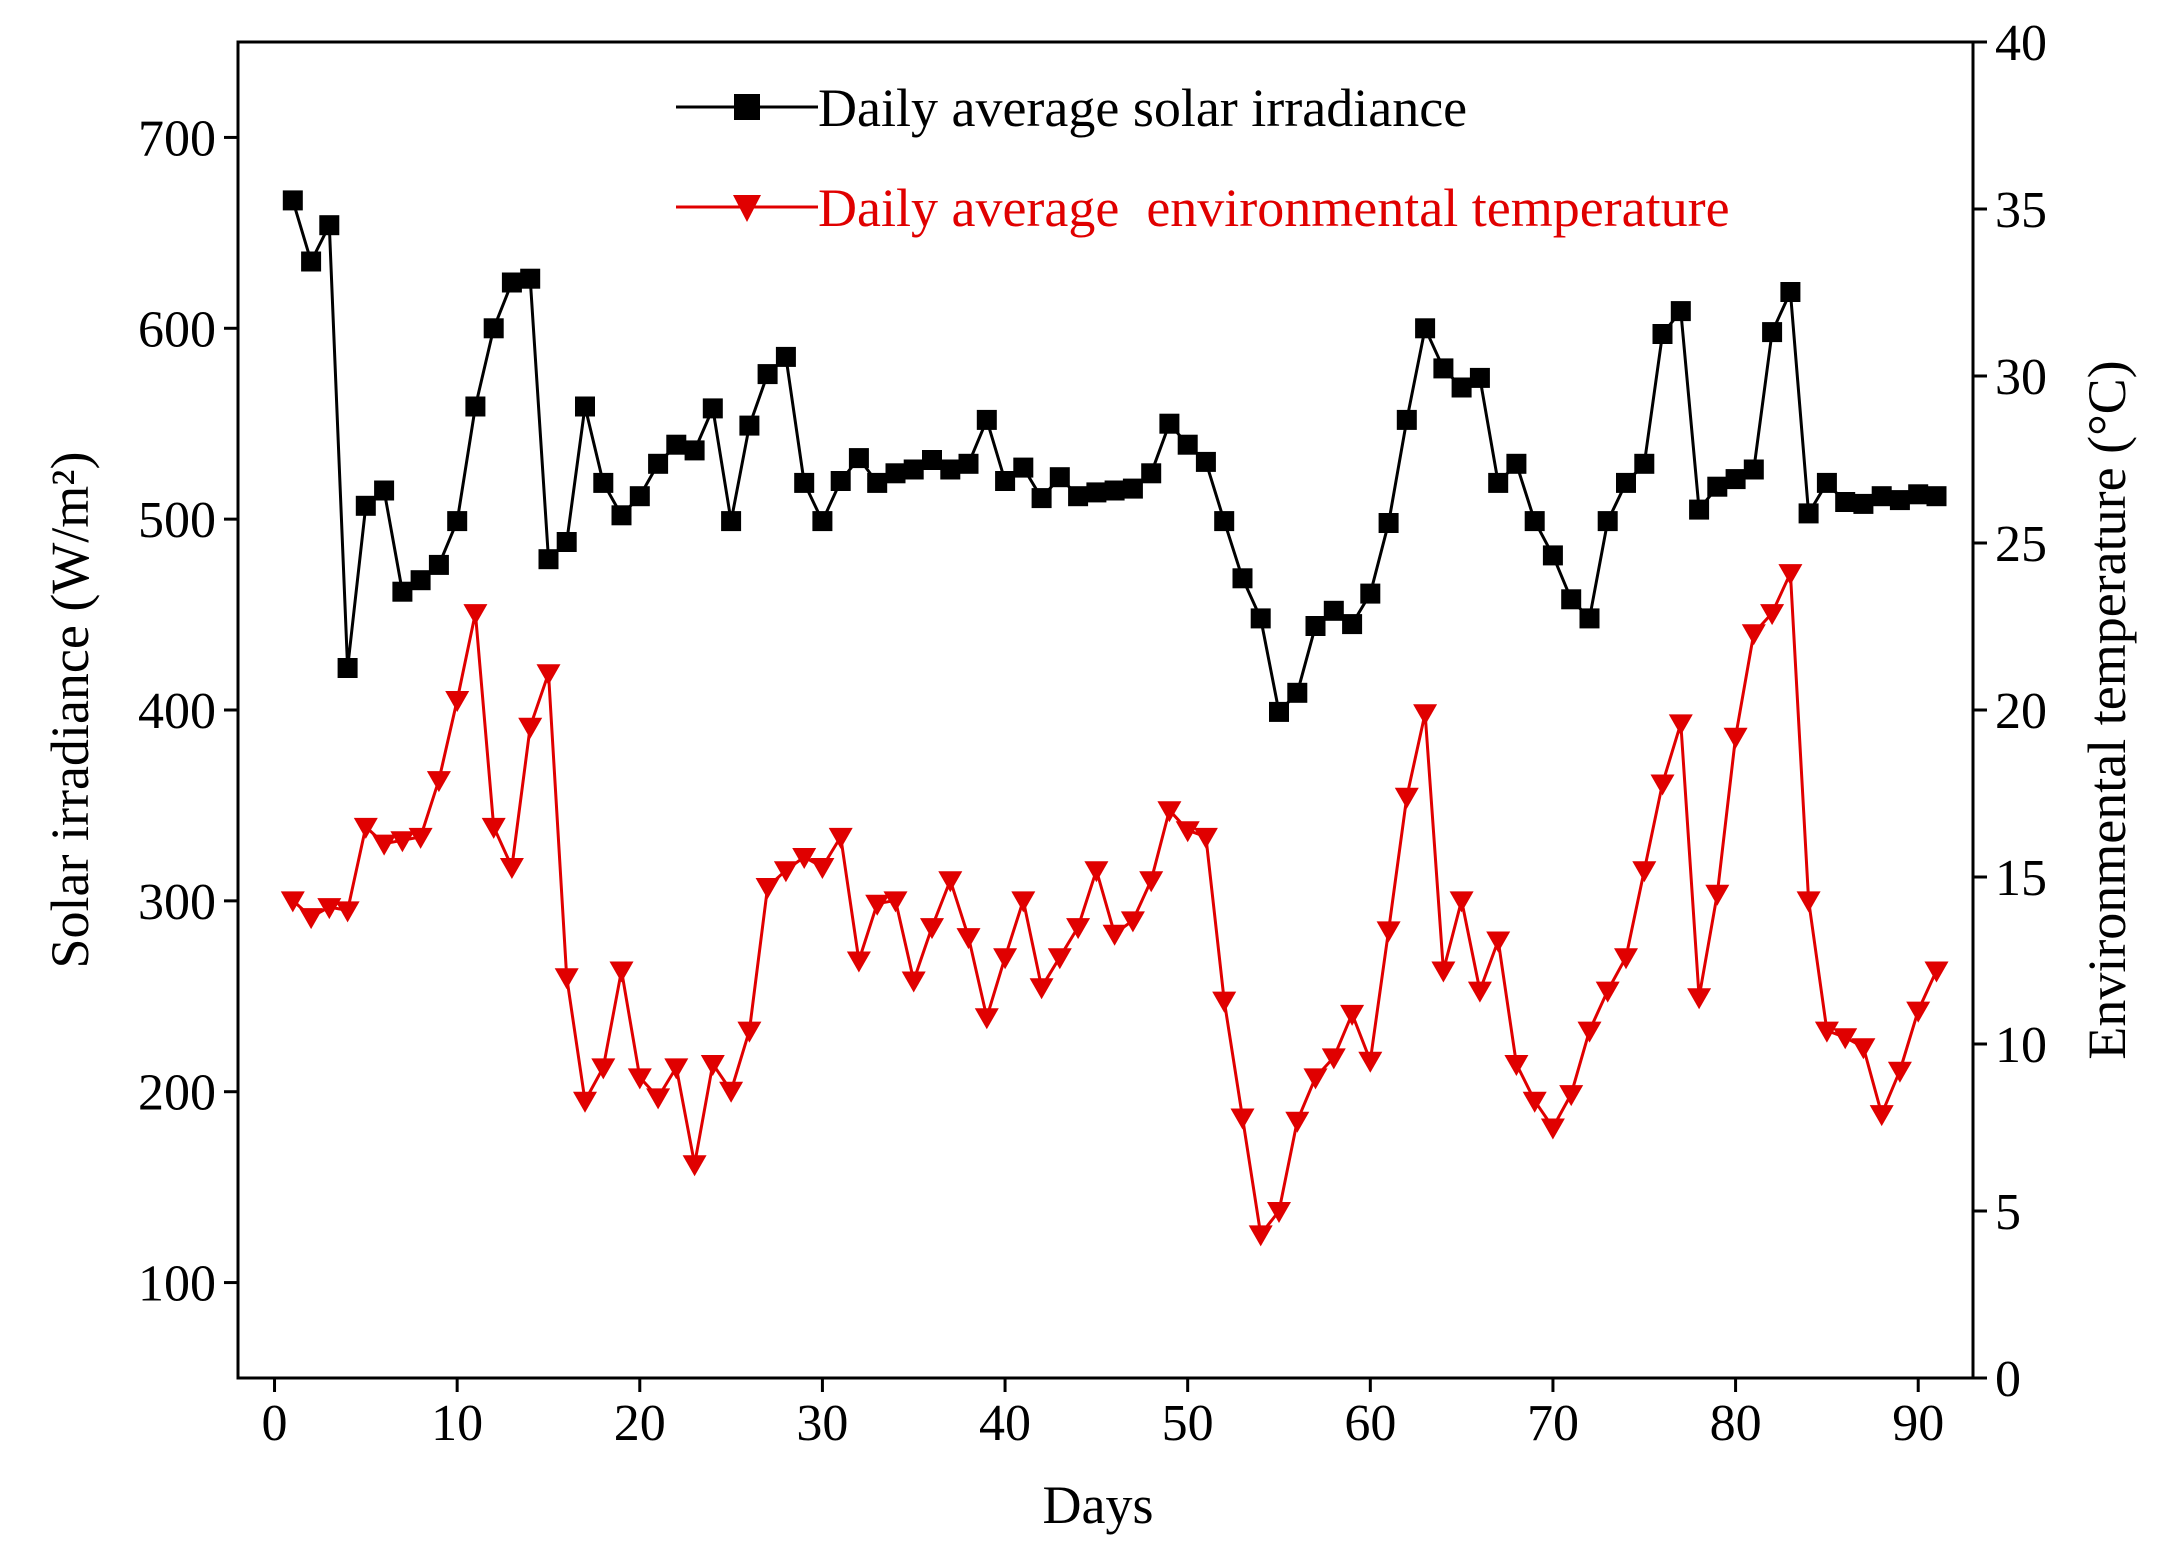  What do you see at coordinates (2021, 43) in the screenshot?
I see `y-right-tick-label: 40` at bounding box center [2021, 43].